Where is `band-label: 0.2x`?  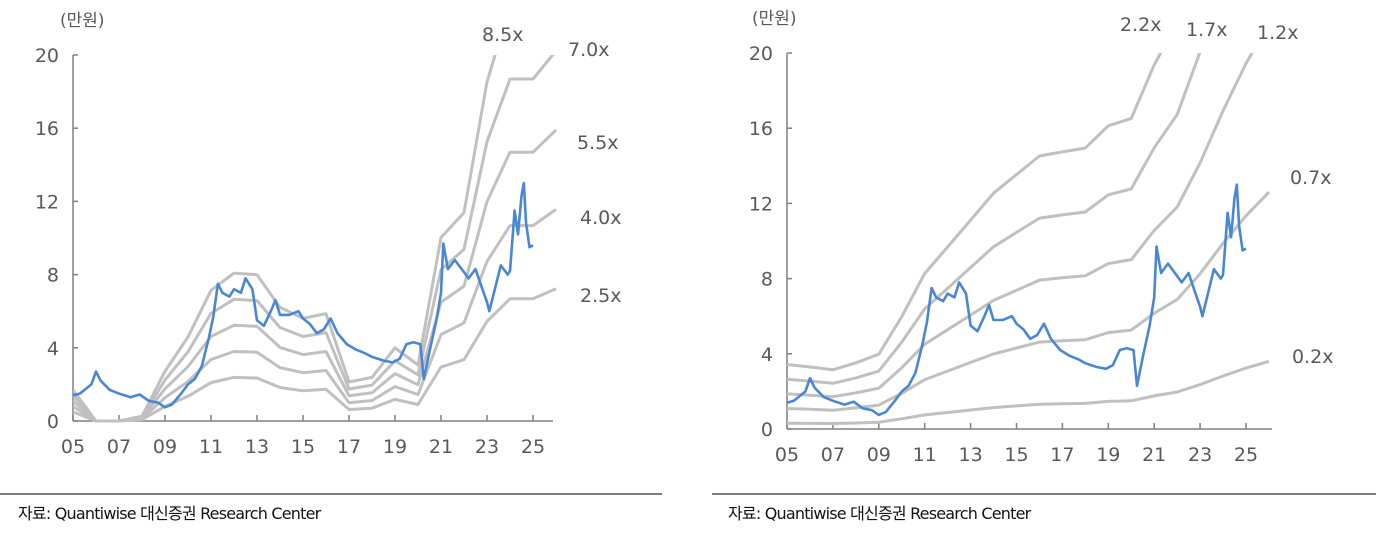
band-label: 0.2x is located at coordinates (1312, 357).